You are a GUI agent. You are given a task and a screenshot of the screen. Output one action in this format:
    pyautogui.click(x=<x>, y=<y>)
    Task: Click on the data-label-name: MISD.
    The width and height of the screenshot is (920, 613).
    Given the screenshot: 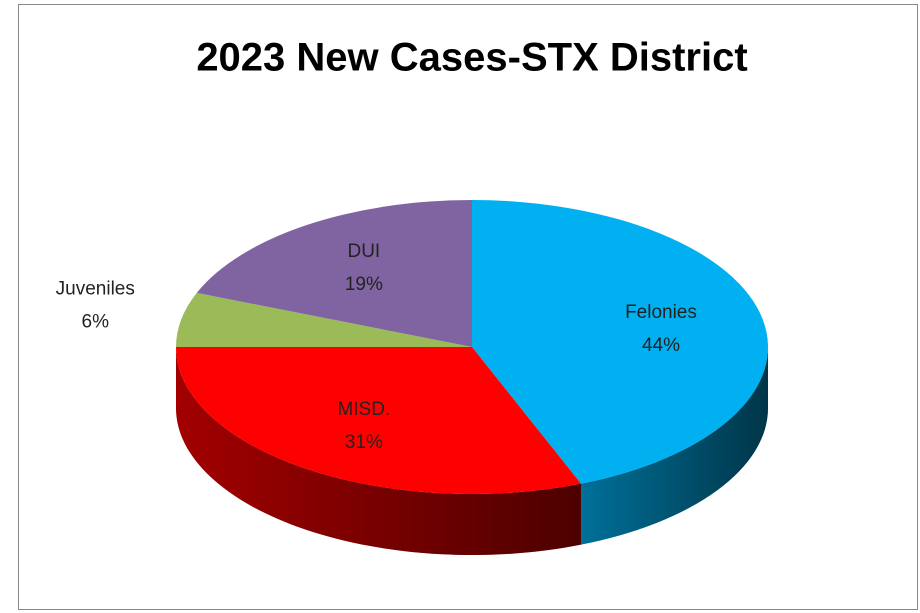 What is the action you would take?
    pyautogui.click(x=363, y=409)
    